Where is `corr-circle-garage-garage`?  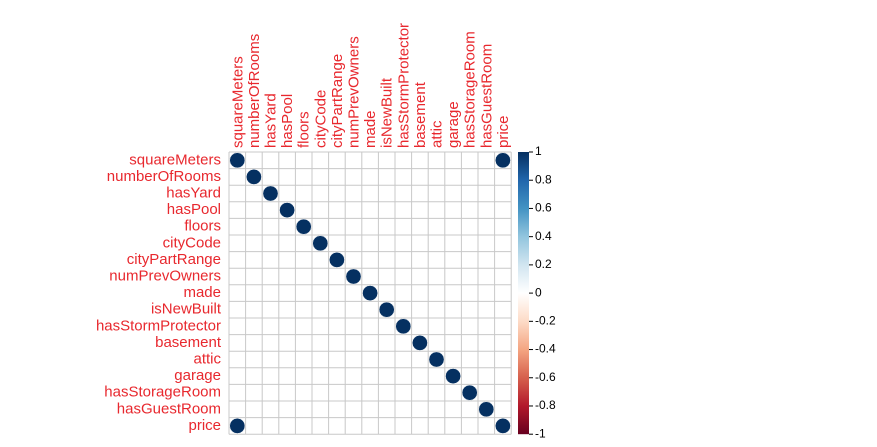 corr-circle-garage-garage is located at coordinates (453, 376).